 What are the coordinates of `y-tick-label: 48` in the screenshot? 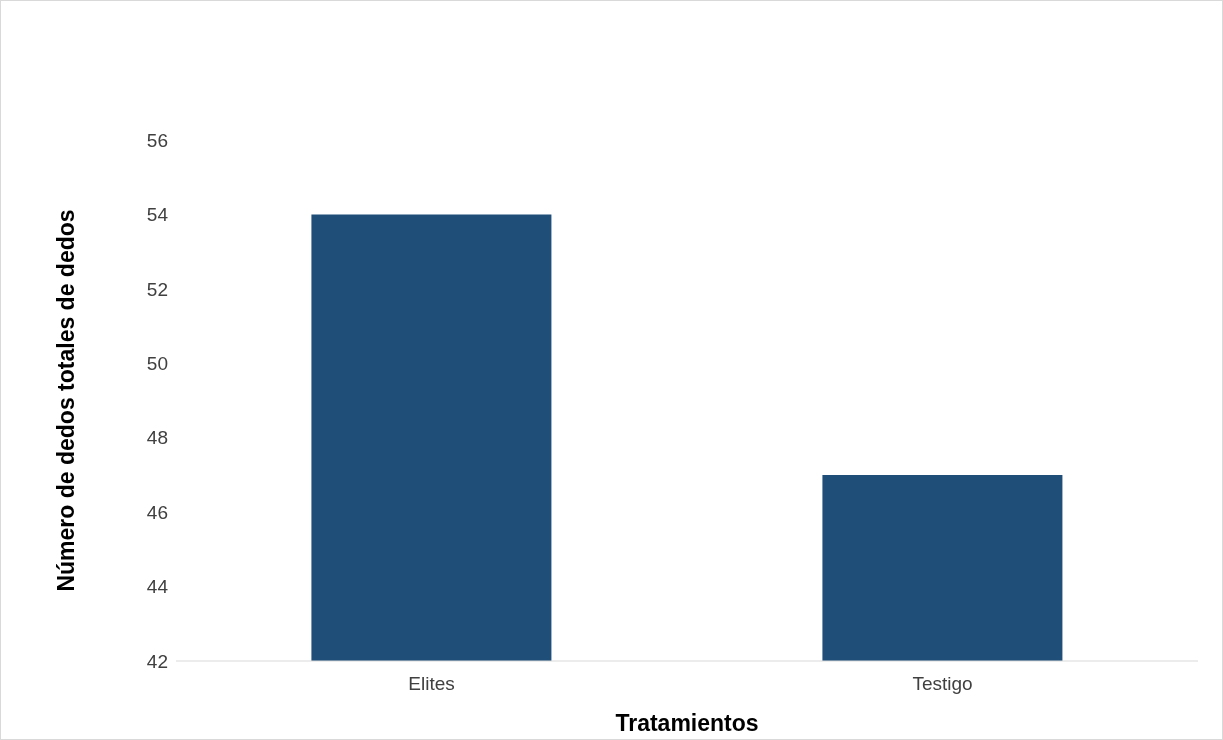 It's located at (157, 438).